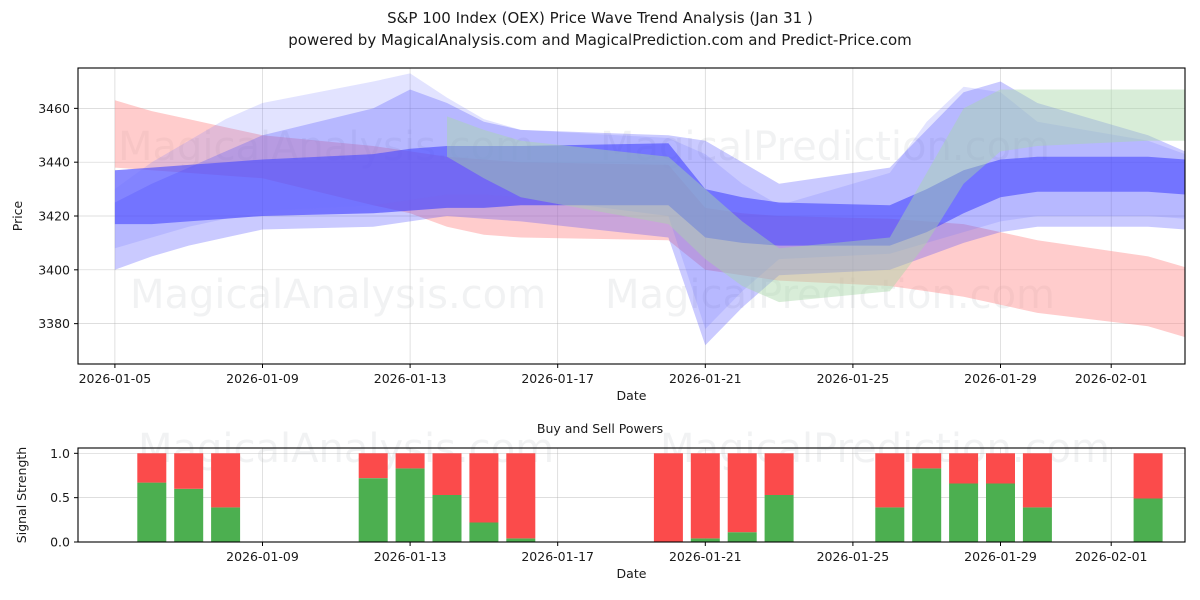 This screenshot has width=1200, height=600. What do you see at coordinates (650, 498) in the screenshot?
I see `power-bars` at bounding box center [650, 498].